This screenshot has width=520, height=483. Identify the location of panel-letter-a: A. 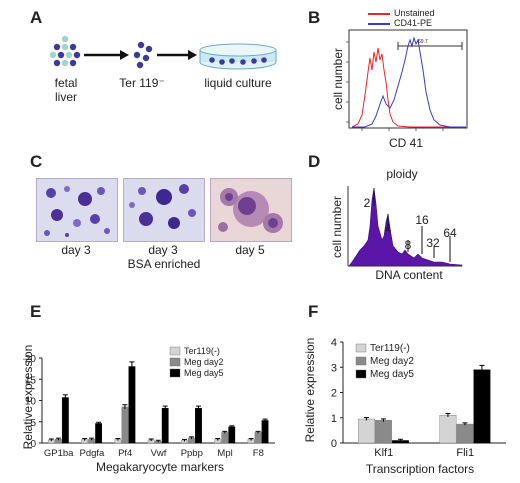
(36, 17).